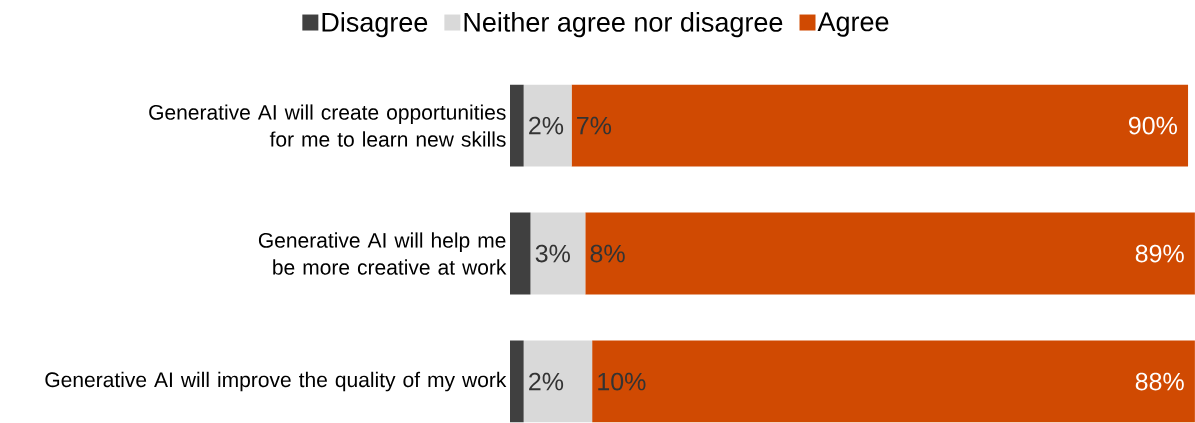 The height and width of the screenshot is (423, 1195). What do you see at coordinates (1159, 381) in the screenshot?
I see `data-label: 88%` at bounding box center [1159, 381].